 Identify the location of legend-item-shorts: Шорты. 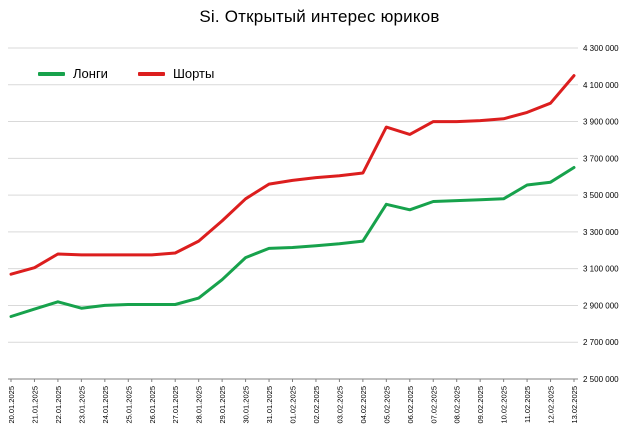
(176, 73).